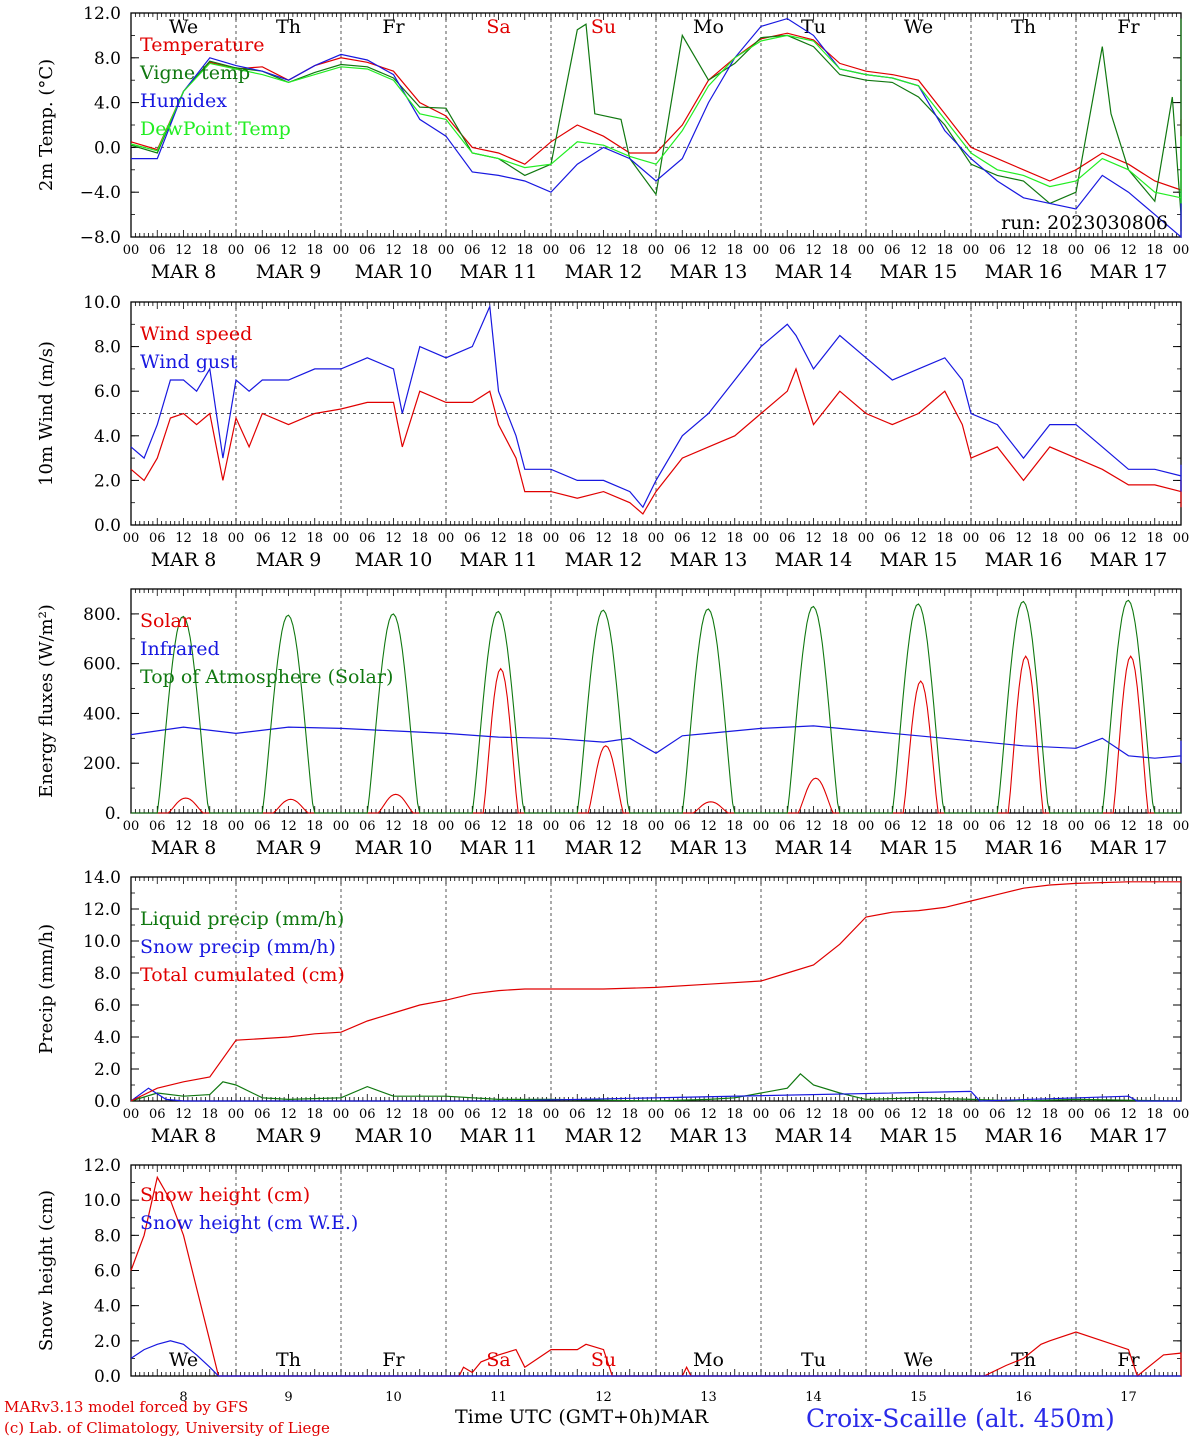 This screenshot has width=1194, height=1440. I want to click on legend-entry: Total cumulated (cm), so click(242, 975).